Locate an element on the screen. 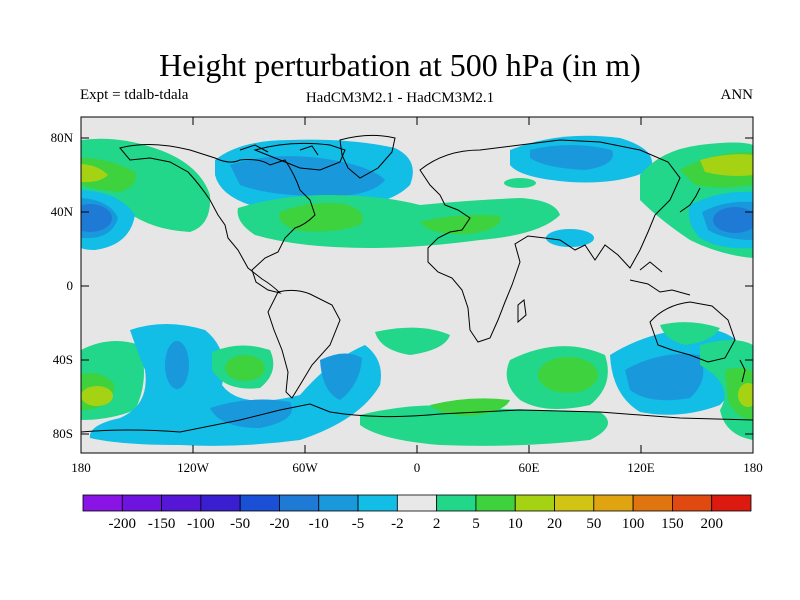 The height and width of the screenshot is (600, 800). colorbar-label: 150 is located at coordinates (672, 524).